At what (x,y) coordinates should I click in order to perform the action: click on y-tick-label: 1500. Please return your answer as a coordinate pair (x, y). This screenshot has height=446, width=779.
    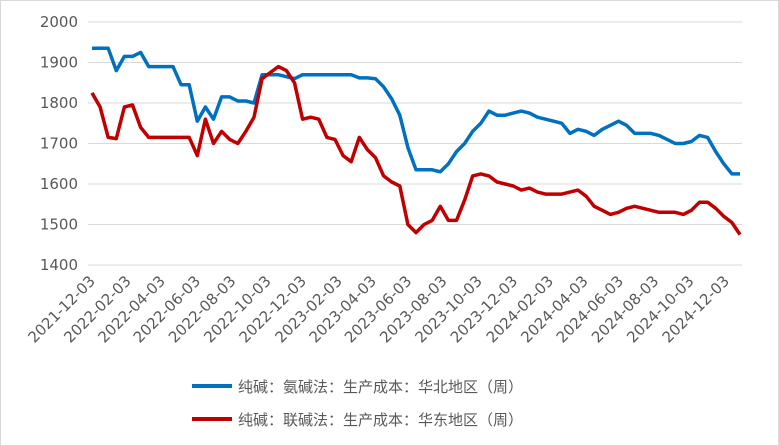
    Looking at the image, I should click on (59, 225).